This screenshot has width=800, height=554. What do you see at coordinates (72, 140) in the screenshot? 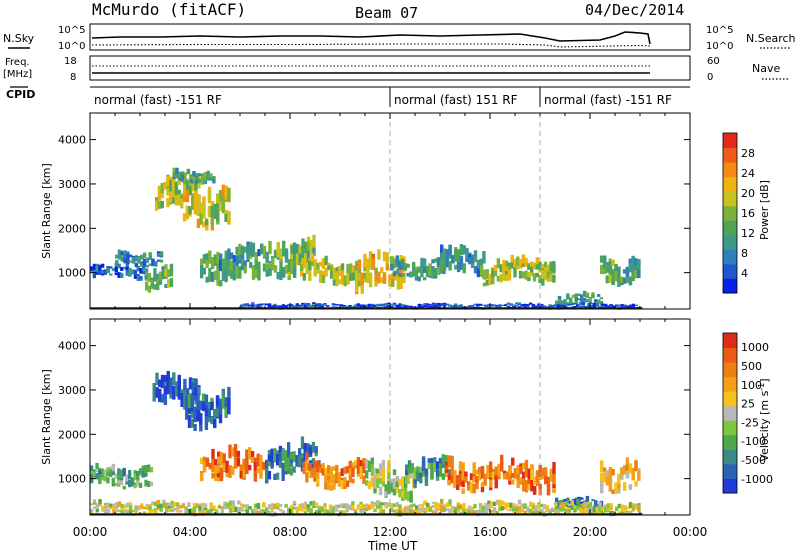
I see `y-tick-label: 4000` at bounding box center [72, 140].